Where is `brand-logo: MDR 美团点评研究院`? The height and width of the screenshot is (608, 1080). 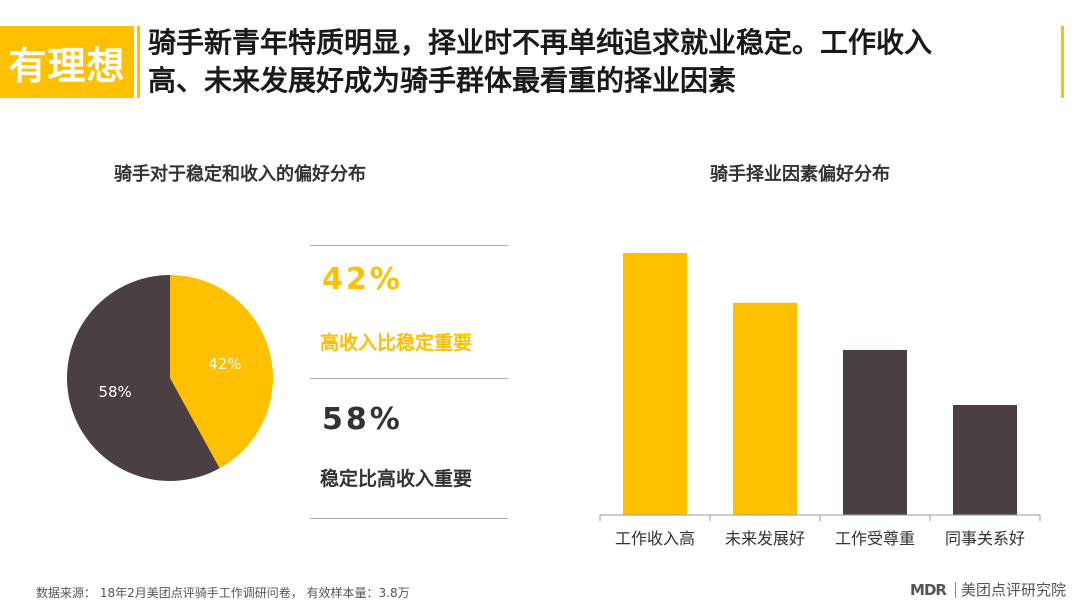
brand-logo: MDR 美团点评研究院 is located at coordinates (988, 589).